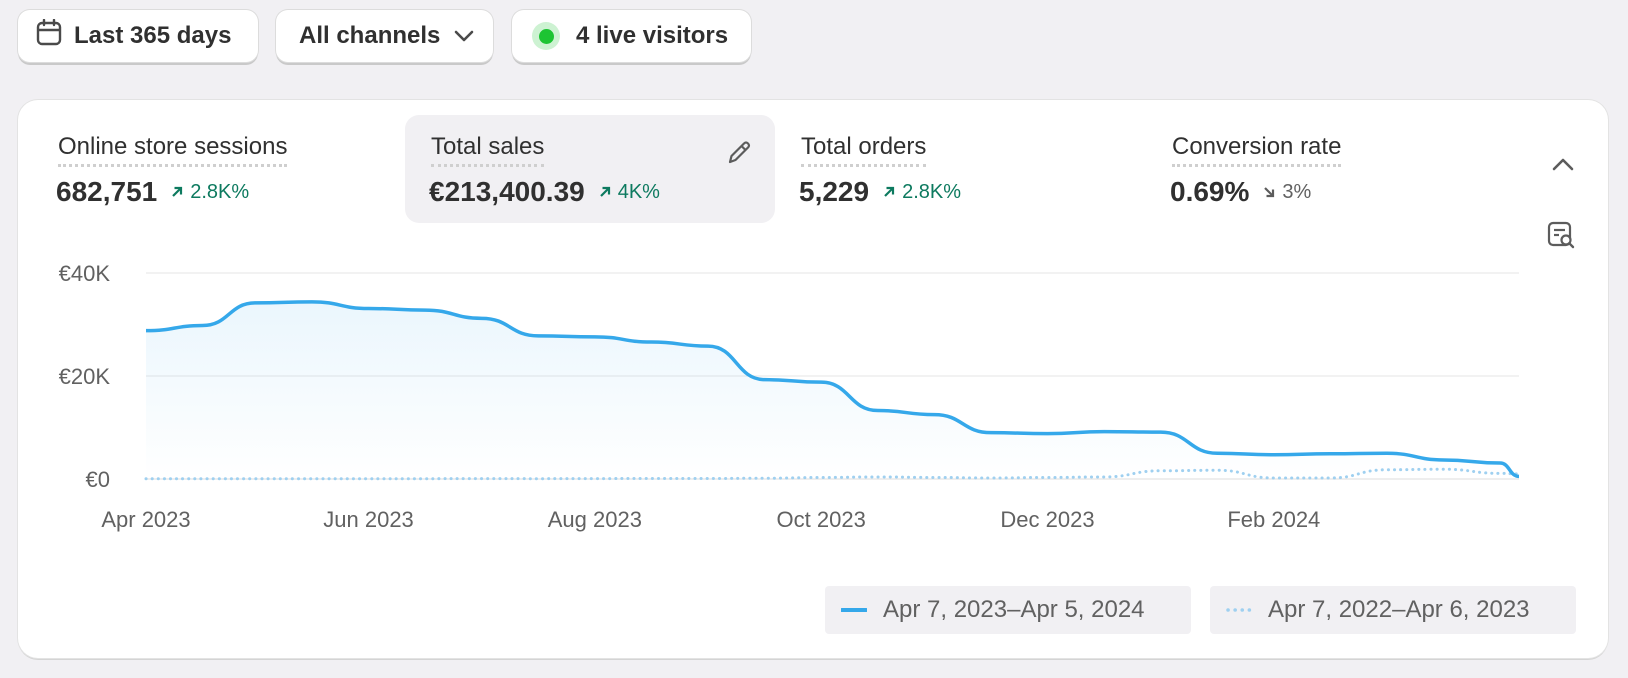  Describe the element at coordinates (864, 150) in the screenshot. I see `metric-label: Total orders` at that location.